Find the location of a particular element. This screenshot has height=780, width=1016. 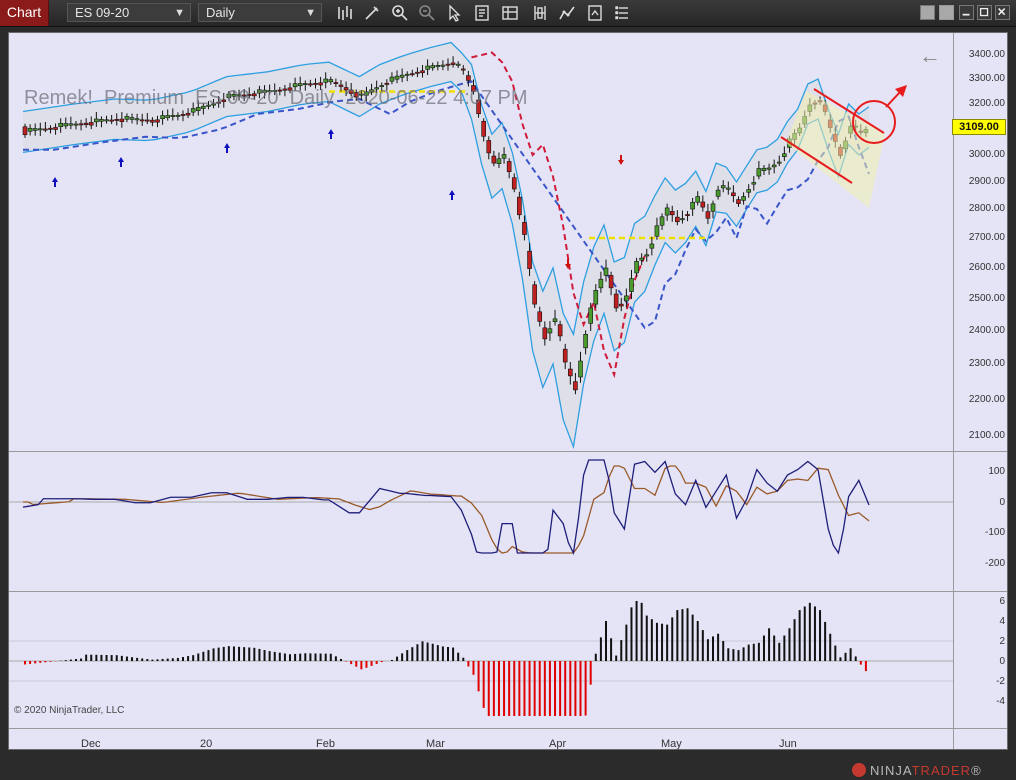

price-tick-label: 2200.00 is located at coordinates (986, 399).